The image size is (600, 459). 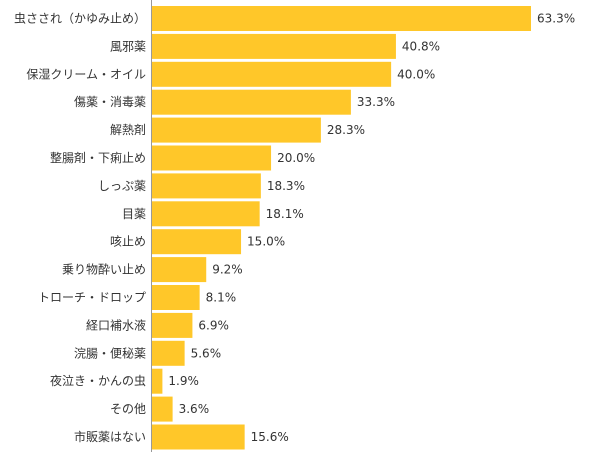 What do you see at coordinates (86, 73) in the screenshot?
I see `category-label: 保湿クリーム・オイル` at bounding box center [86, 73].